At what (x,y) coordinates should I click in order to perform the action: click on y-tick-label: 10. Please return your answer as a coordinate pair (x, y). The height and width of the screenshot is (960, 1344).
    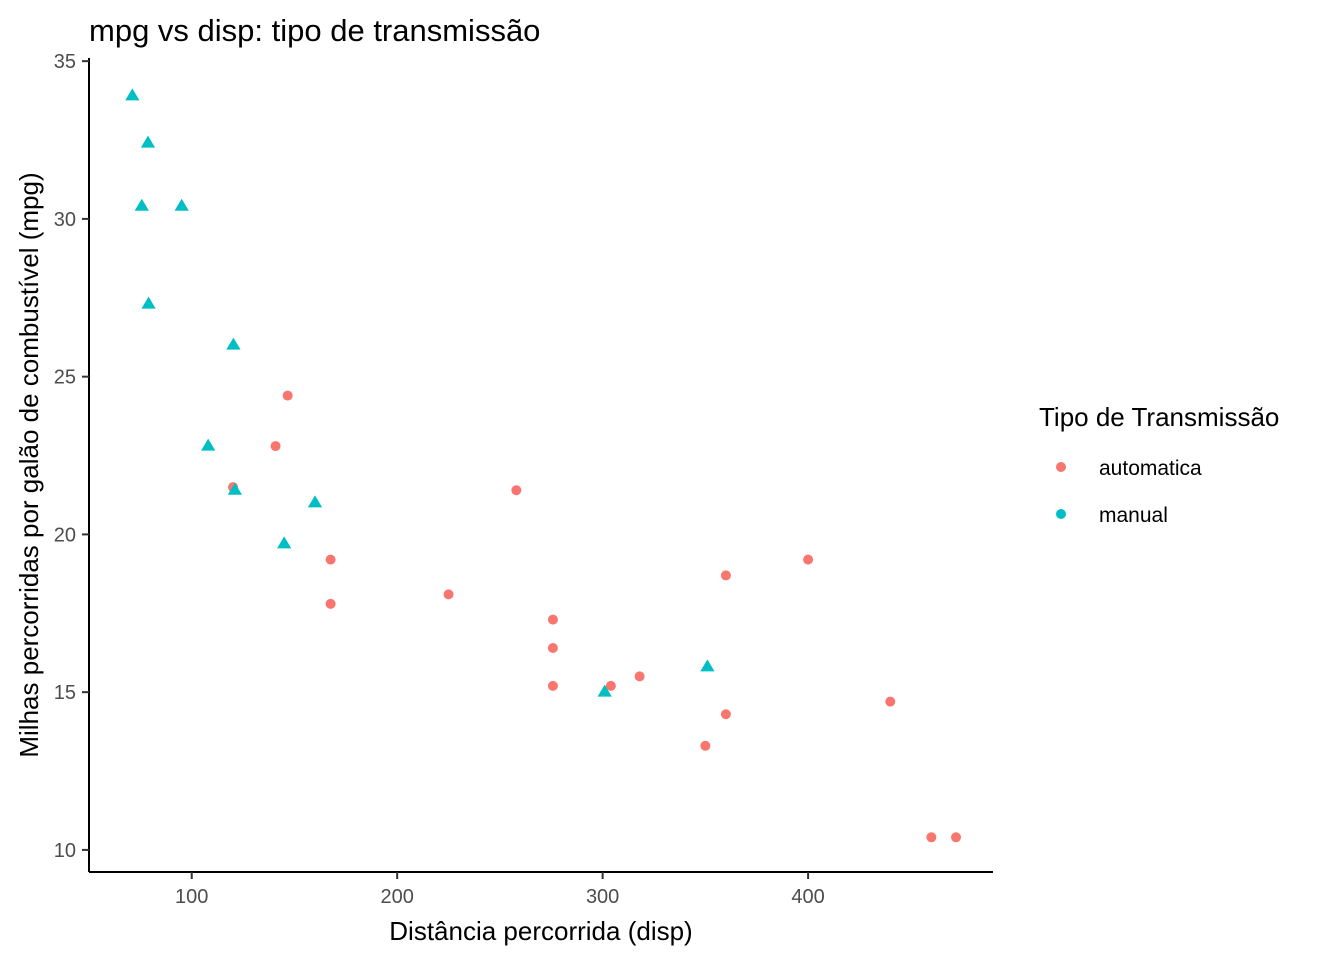
    Looking at the image, I should click on (65, 851).